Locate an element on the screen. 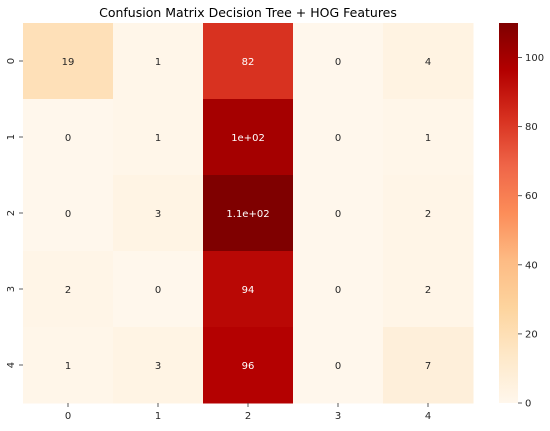 This screenshot has height=431, width=550. cell-annotation-0-0: 19 is located at coordinates (68, 62).